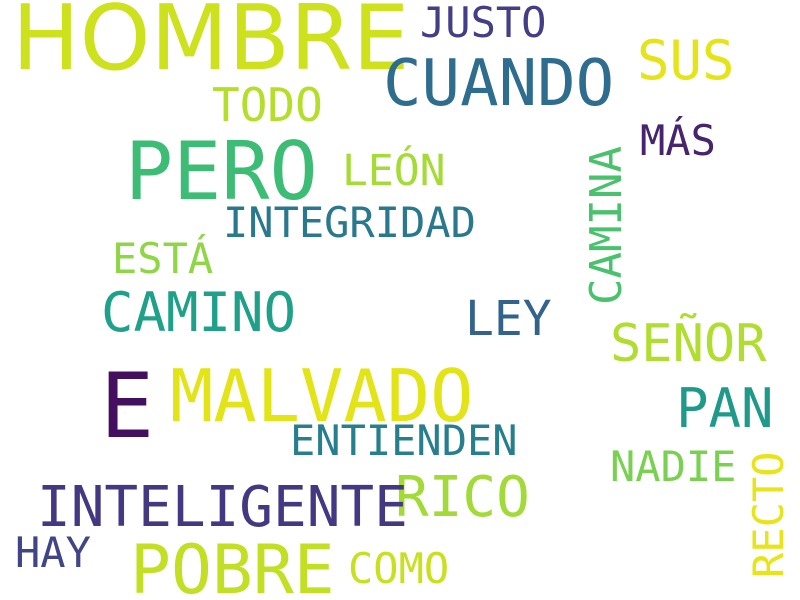 This screenshot has width=800, height=600. I want to click on word-recto: RECTO, so click(768, 514).